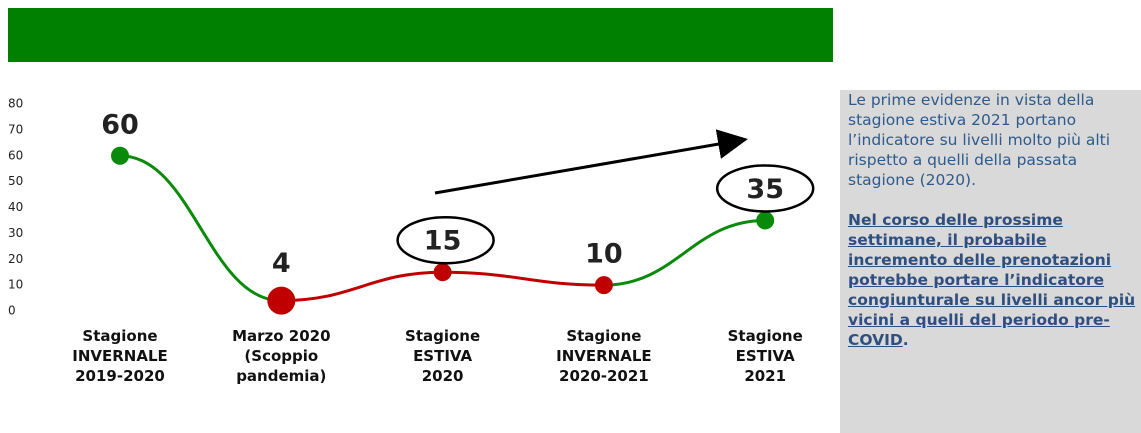  I want to click on trend-arrow, so click(591, 162).